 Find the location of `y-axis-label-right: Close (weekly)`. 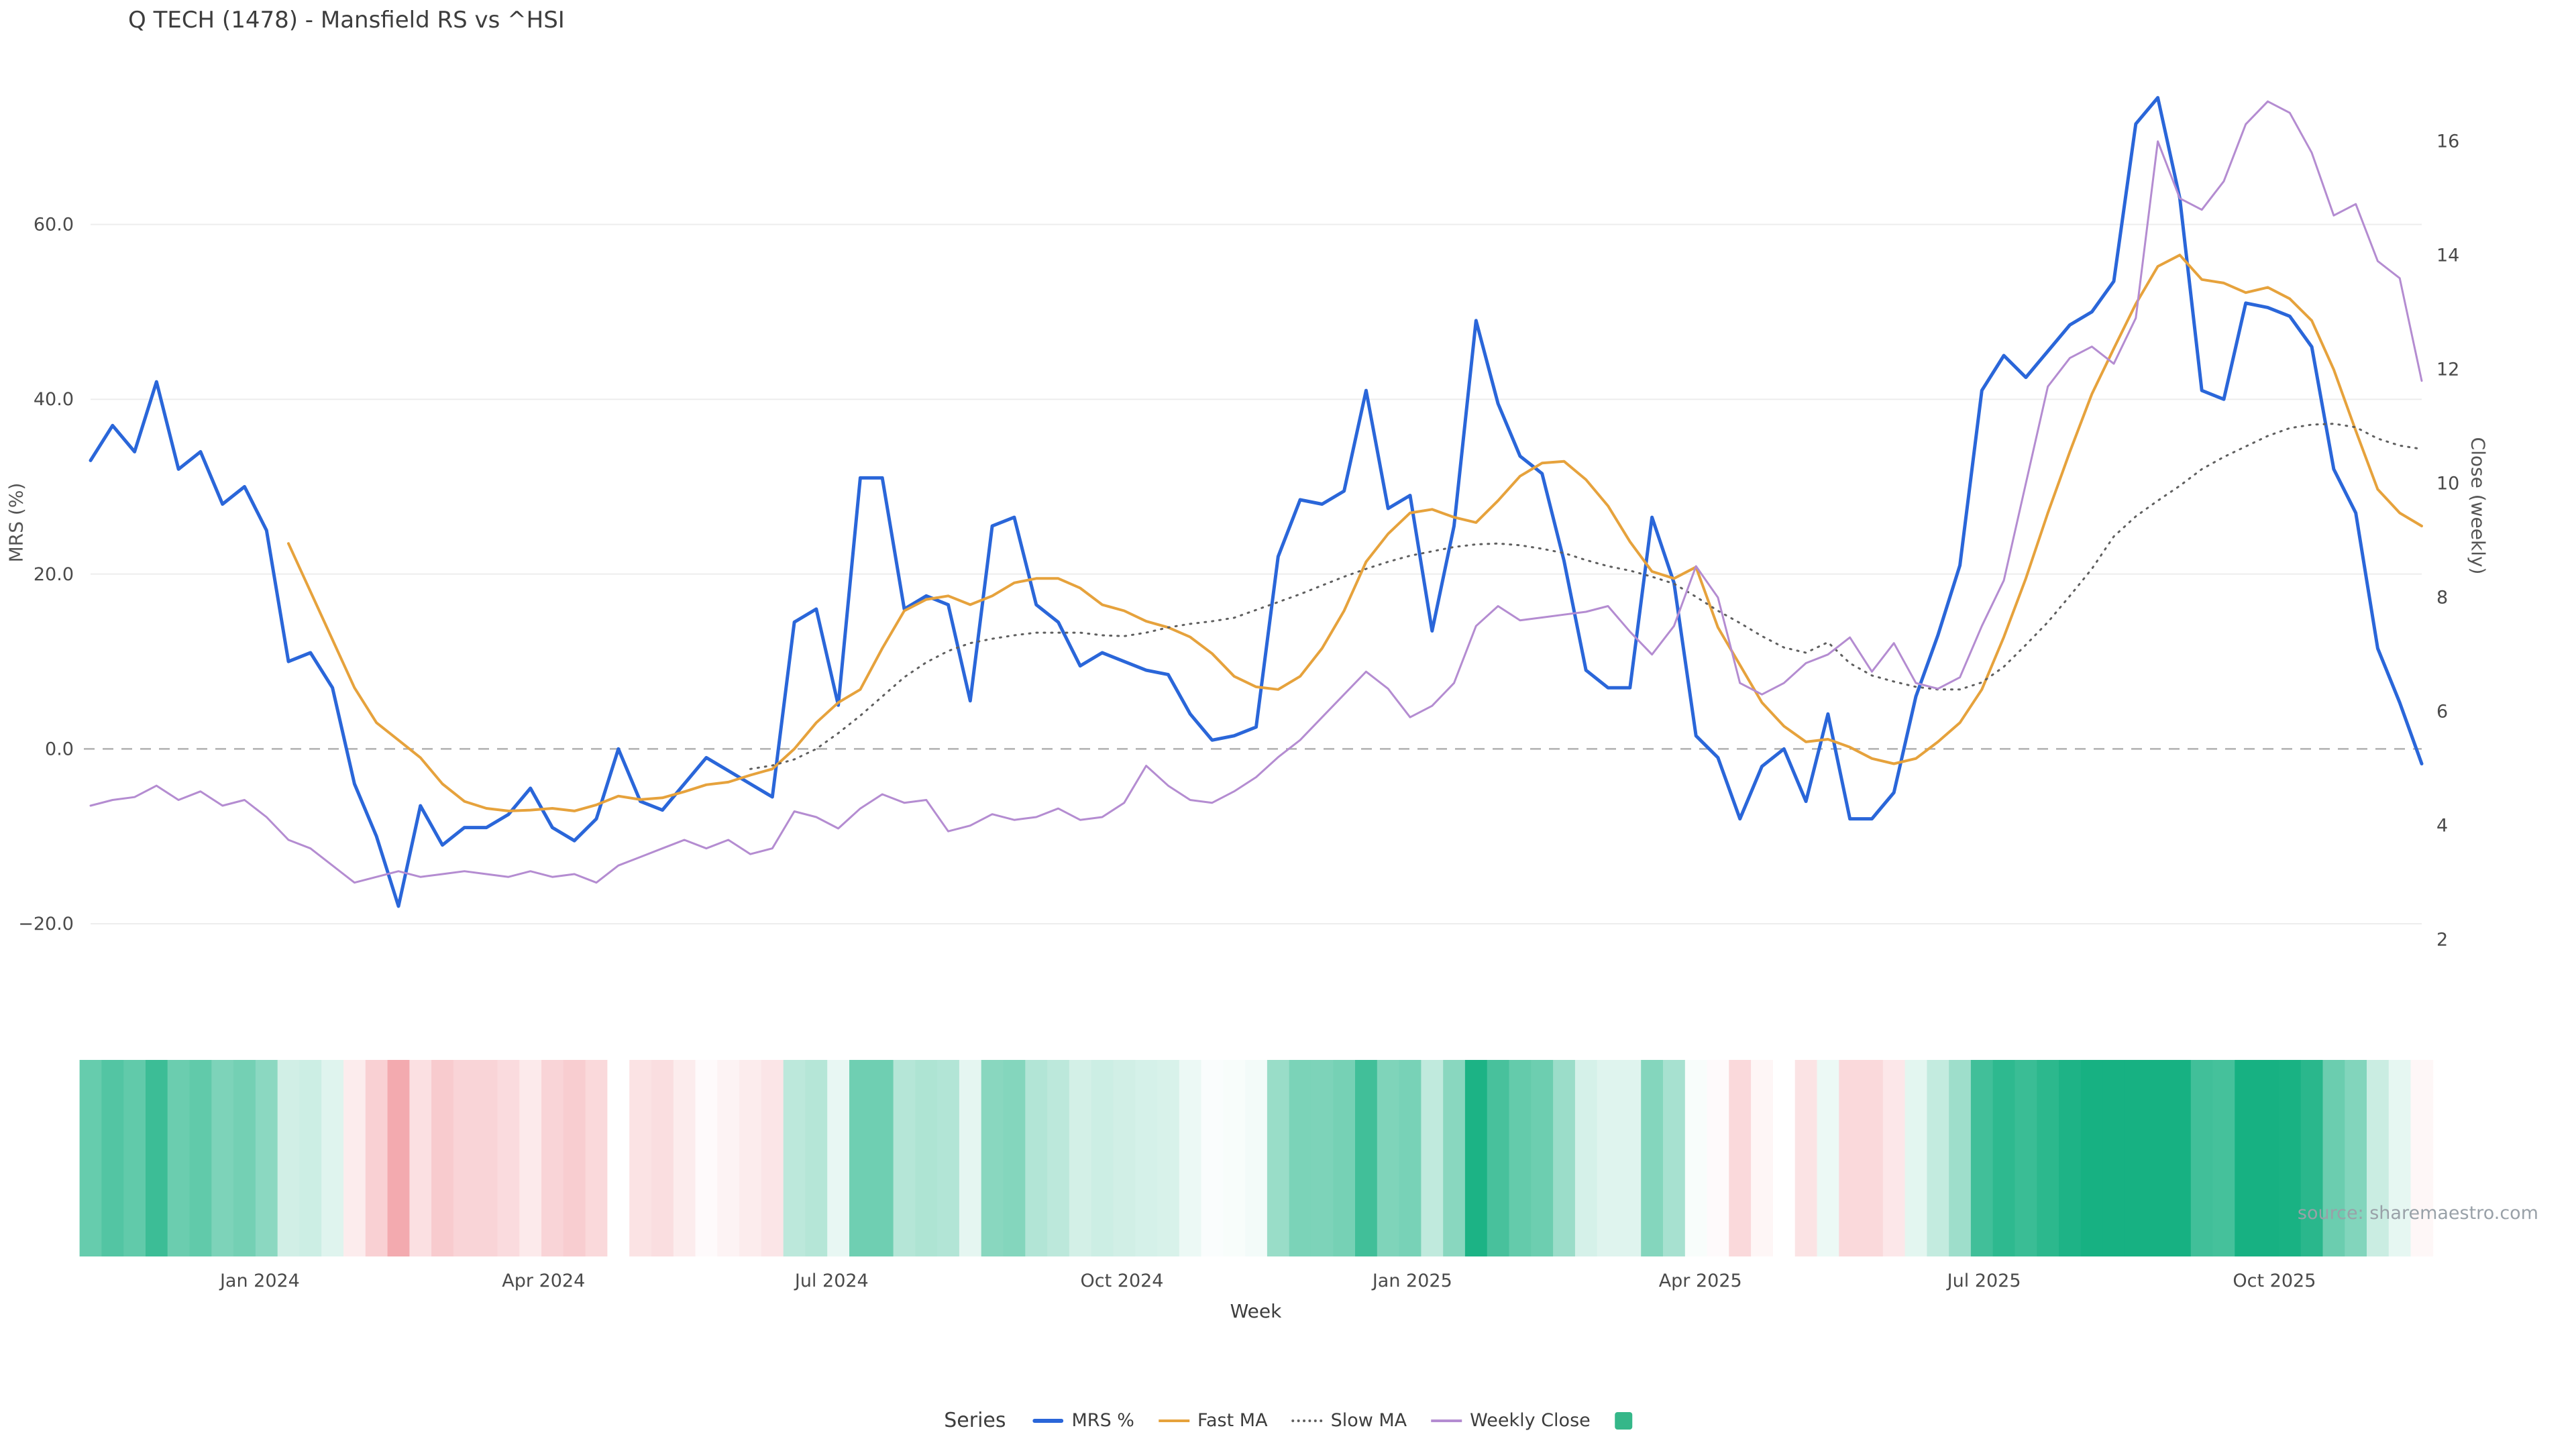

y-axis-label-right: Close (weekly) is located at coordinates (2478, 506).